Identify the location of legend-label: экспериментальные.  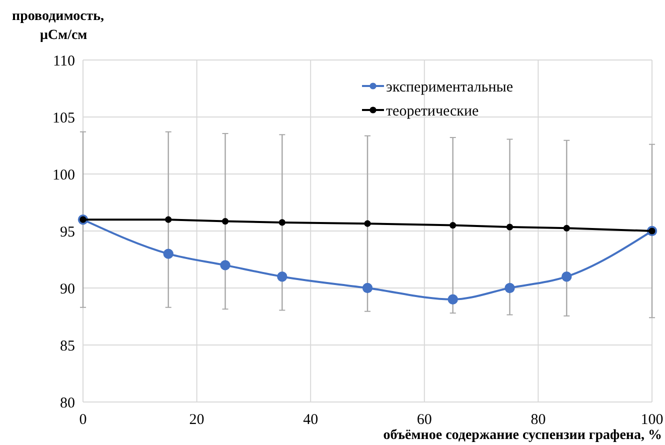
(450, 87).